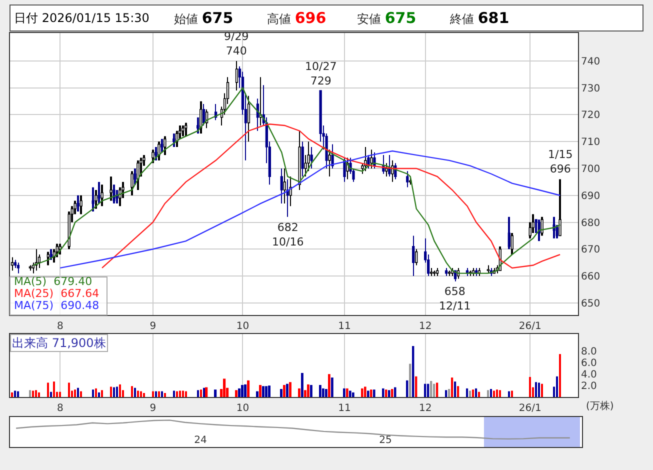  I want to click on y-tick-label: 740, so click(590, 62).